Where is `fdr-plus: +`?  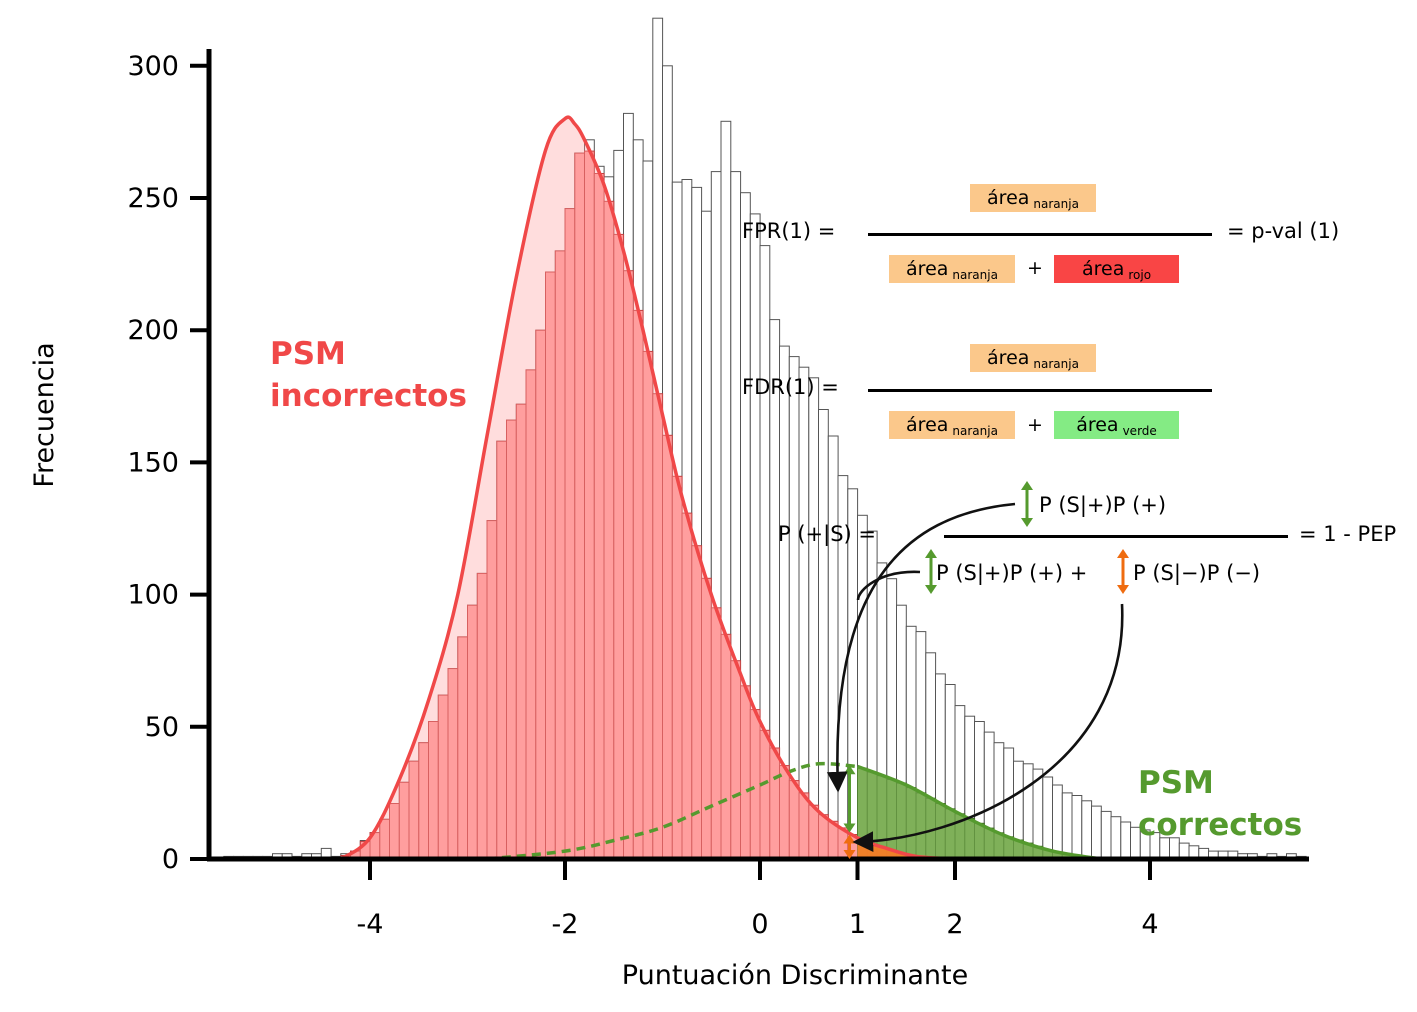 fdr-plus: + is located at coordinates (1035, 425).